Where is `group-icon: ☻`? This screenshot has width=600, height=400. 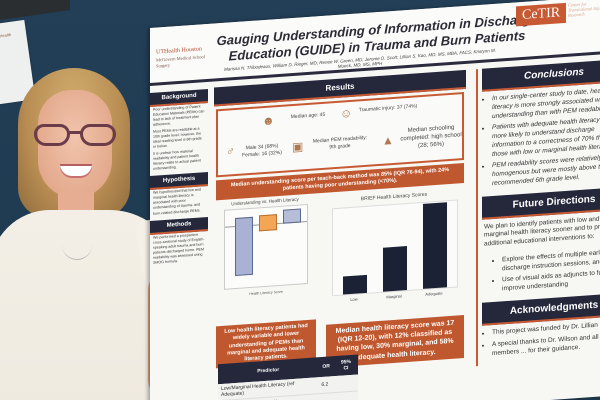
group-icon: ☻ is located at coordinates (268, 121).